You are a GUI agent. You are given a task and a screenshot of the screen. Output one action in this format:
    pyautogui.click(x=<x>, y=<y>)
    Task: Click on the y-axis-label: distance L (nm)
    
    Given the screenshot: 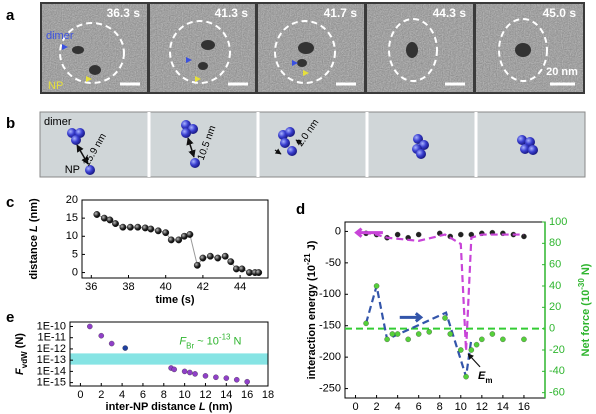 What is the action you would take?
    pyautogui.click(x=34, y=239)
    